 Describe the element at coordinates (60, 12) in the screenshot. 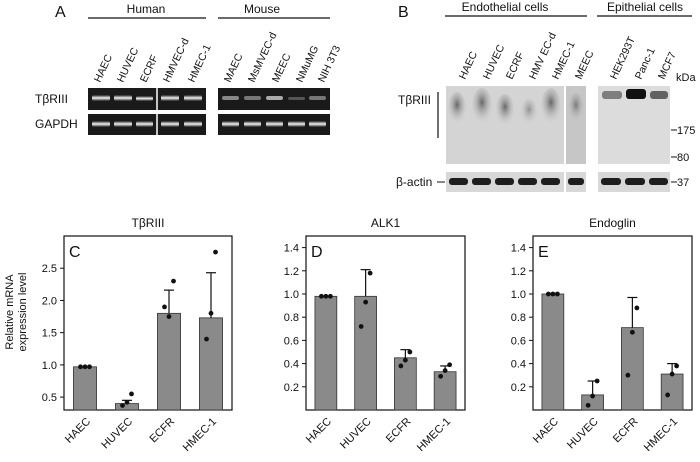

I see `panel-a-letter: A` at that location.